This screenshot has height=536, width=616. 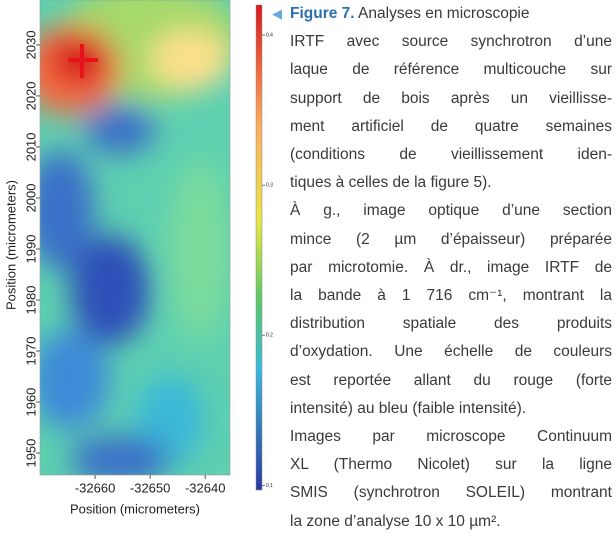 I want to click on colorbar-tick-label: 0.3, so click(x=269, y=186).